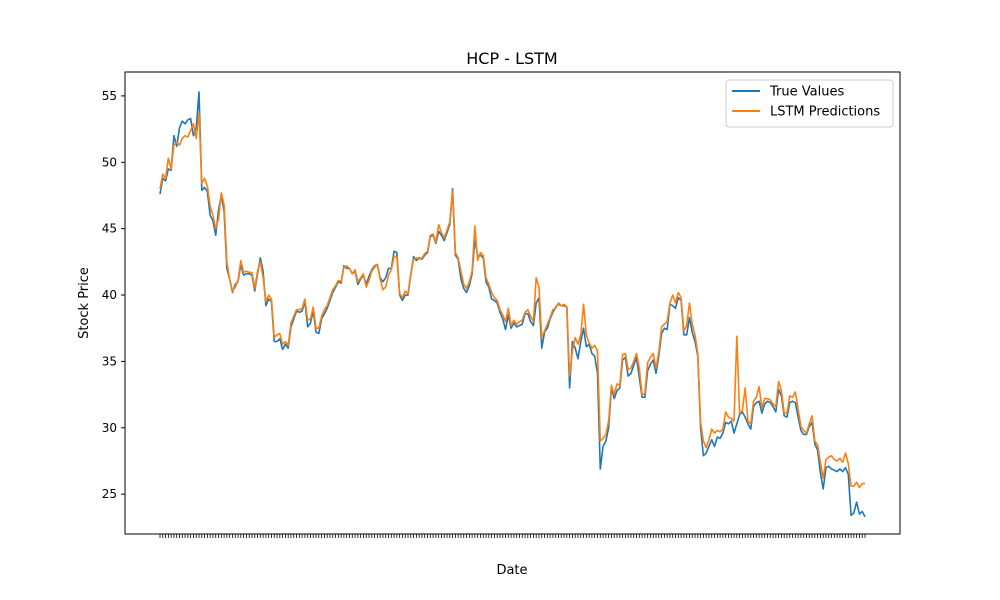 Image resolution: width=1000 pixels, height=600 pixels. I want to click on legend-box, so click(809, 103).